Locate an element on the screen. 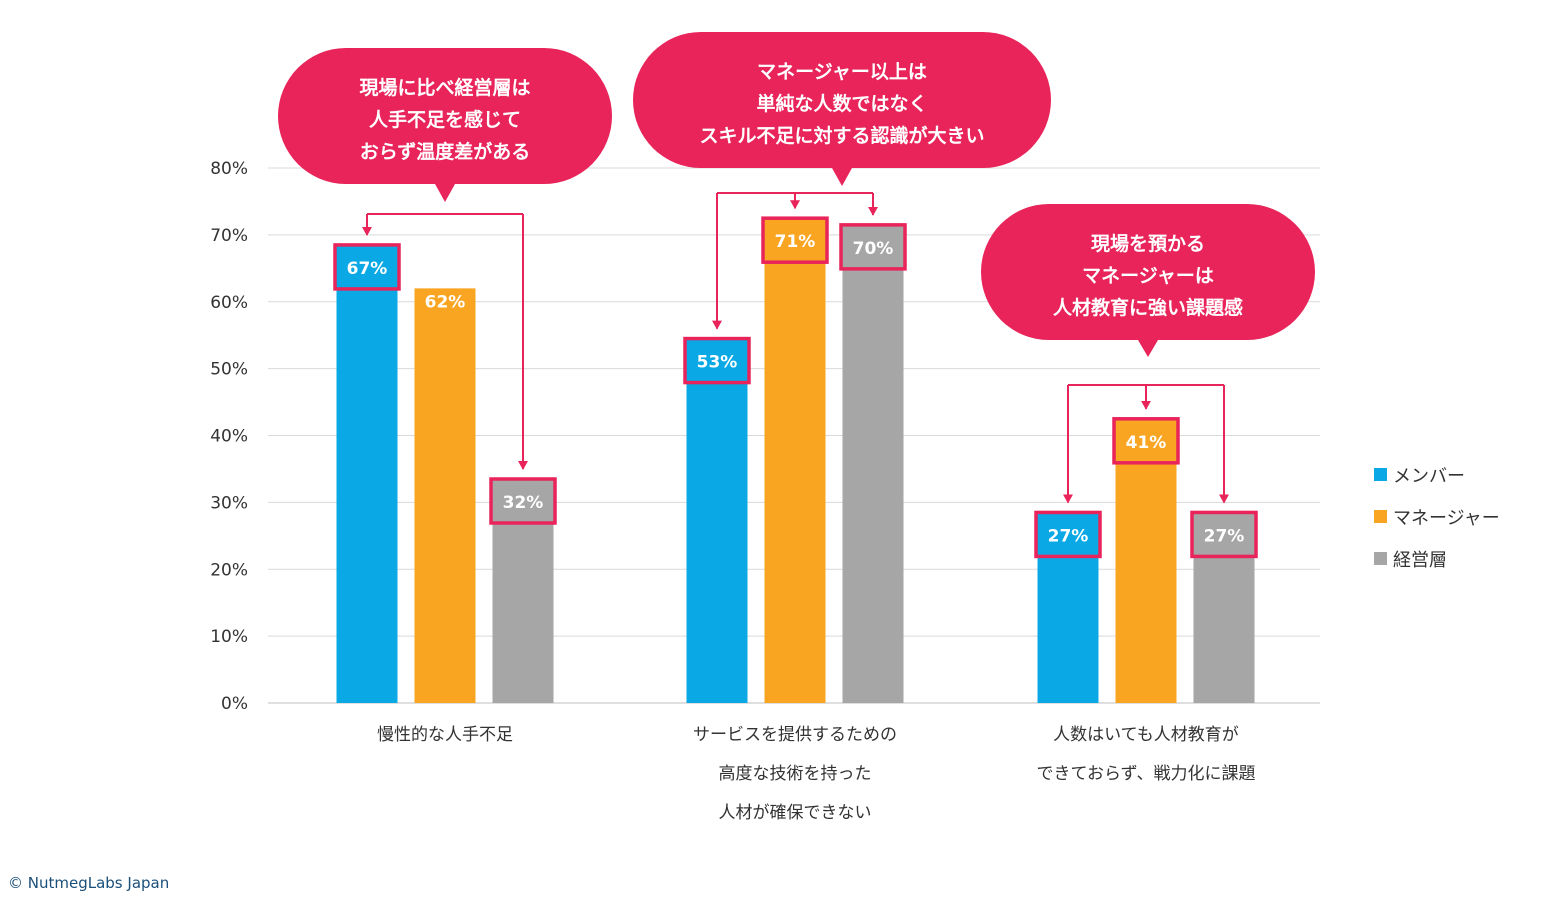 Image resolution: width=1566 pixels, height=906 pixels. legend-label: マネージャー is located at coordinates (1446, 518).